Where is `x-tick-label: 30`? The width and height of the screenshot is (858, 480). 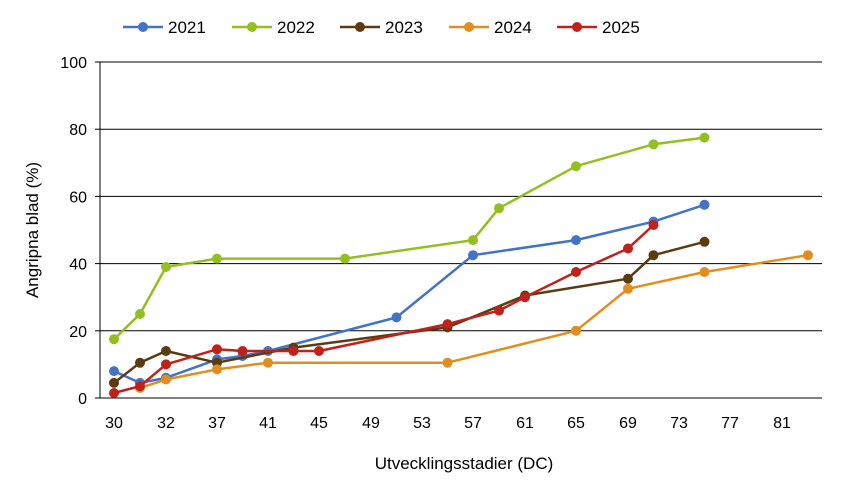 x-tick-label: 30 is located at coordinates (114, 423).